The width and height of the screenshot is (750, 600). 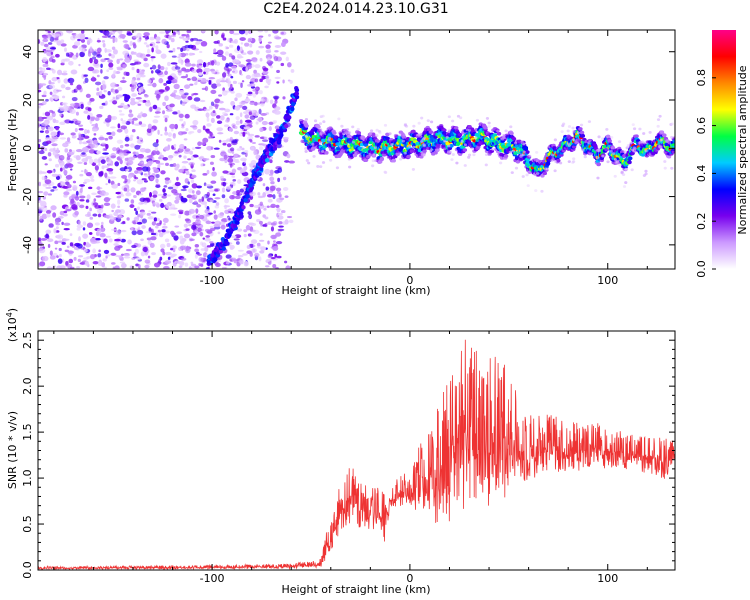 What do you see at coordinates (27, 52) in the screenshot?
I see `y-tick-label: 40` at bounding box center [27, 52].